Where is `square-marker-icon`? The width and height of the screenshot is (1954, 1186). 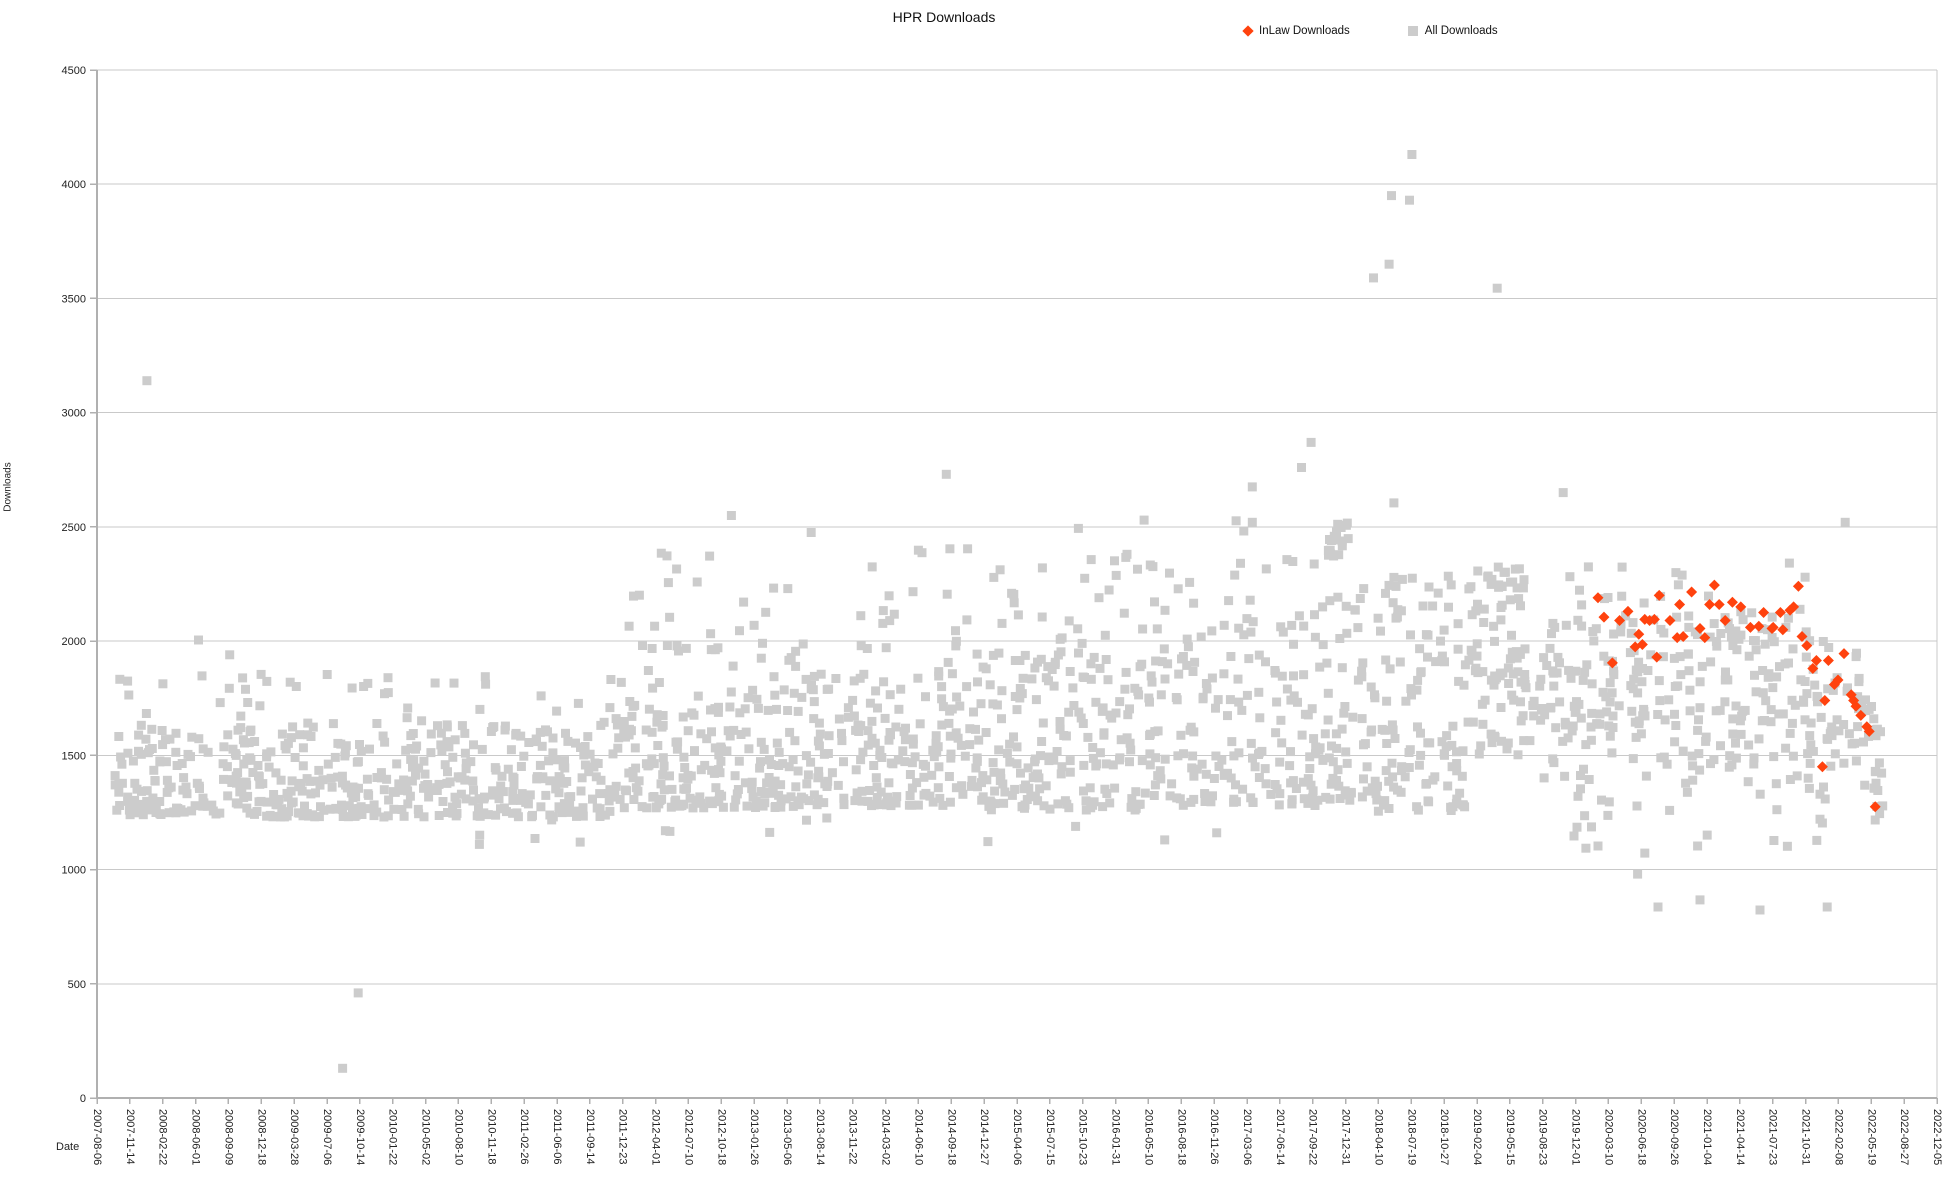 square-marker-icon is located at coordinates (1412, 31).